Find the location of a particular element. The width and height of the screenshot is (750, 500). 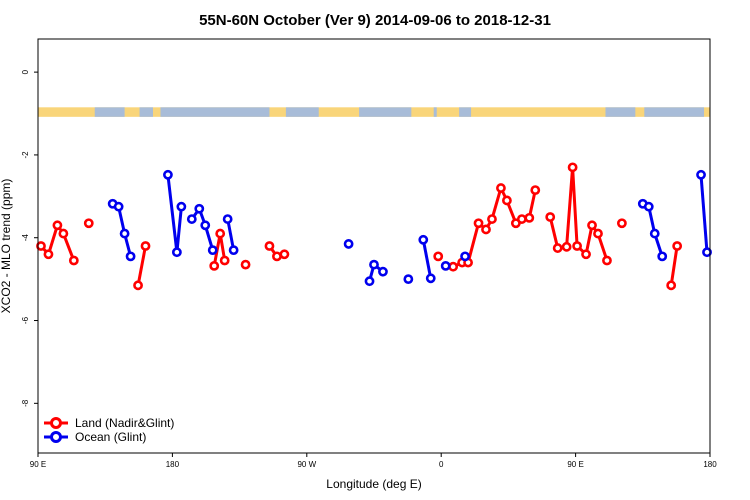

x-axis: 90 E 180 90 W 0 90 E 180 is located at coordinates (373, 461).